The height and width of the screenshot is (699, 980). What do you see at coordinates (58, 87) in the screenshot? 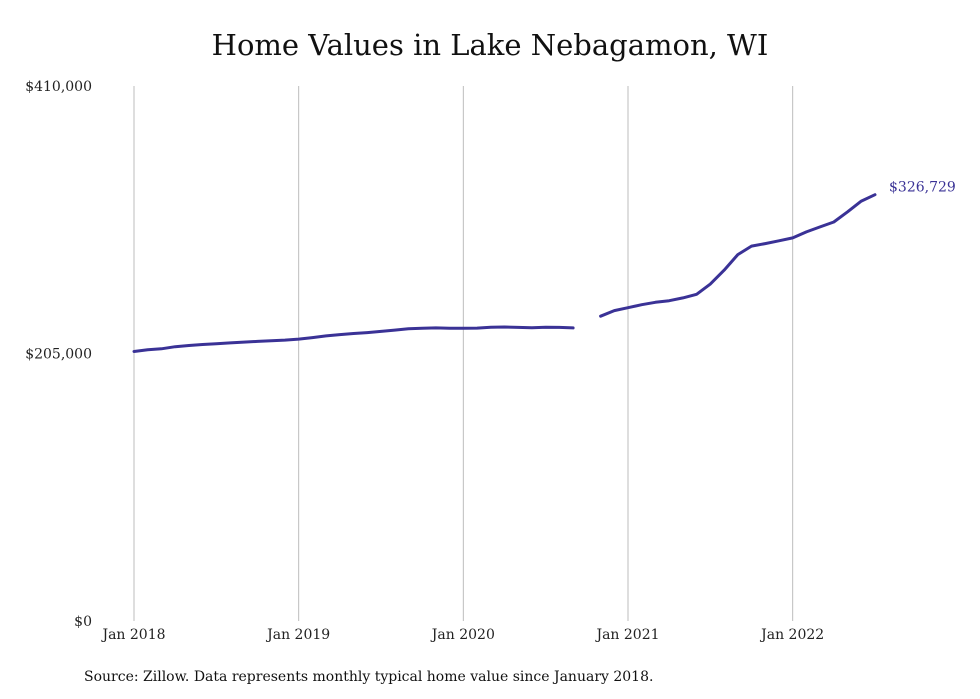
I see `y-tick-label: $410,000` at bounding box center [58, 87].